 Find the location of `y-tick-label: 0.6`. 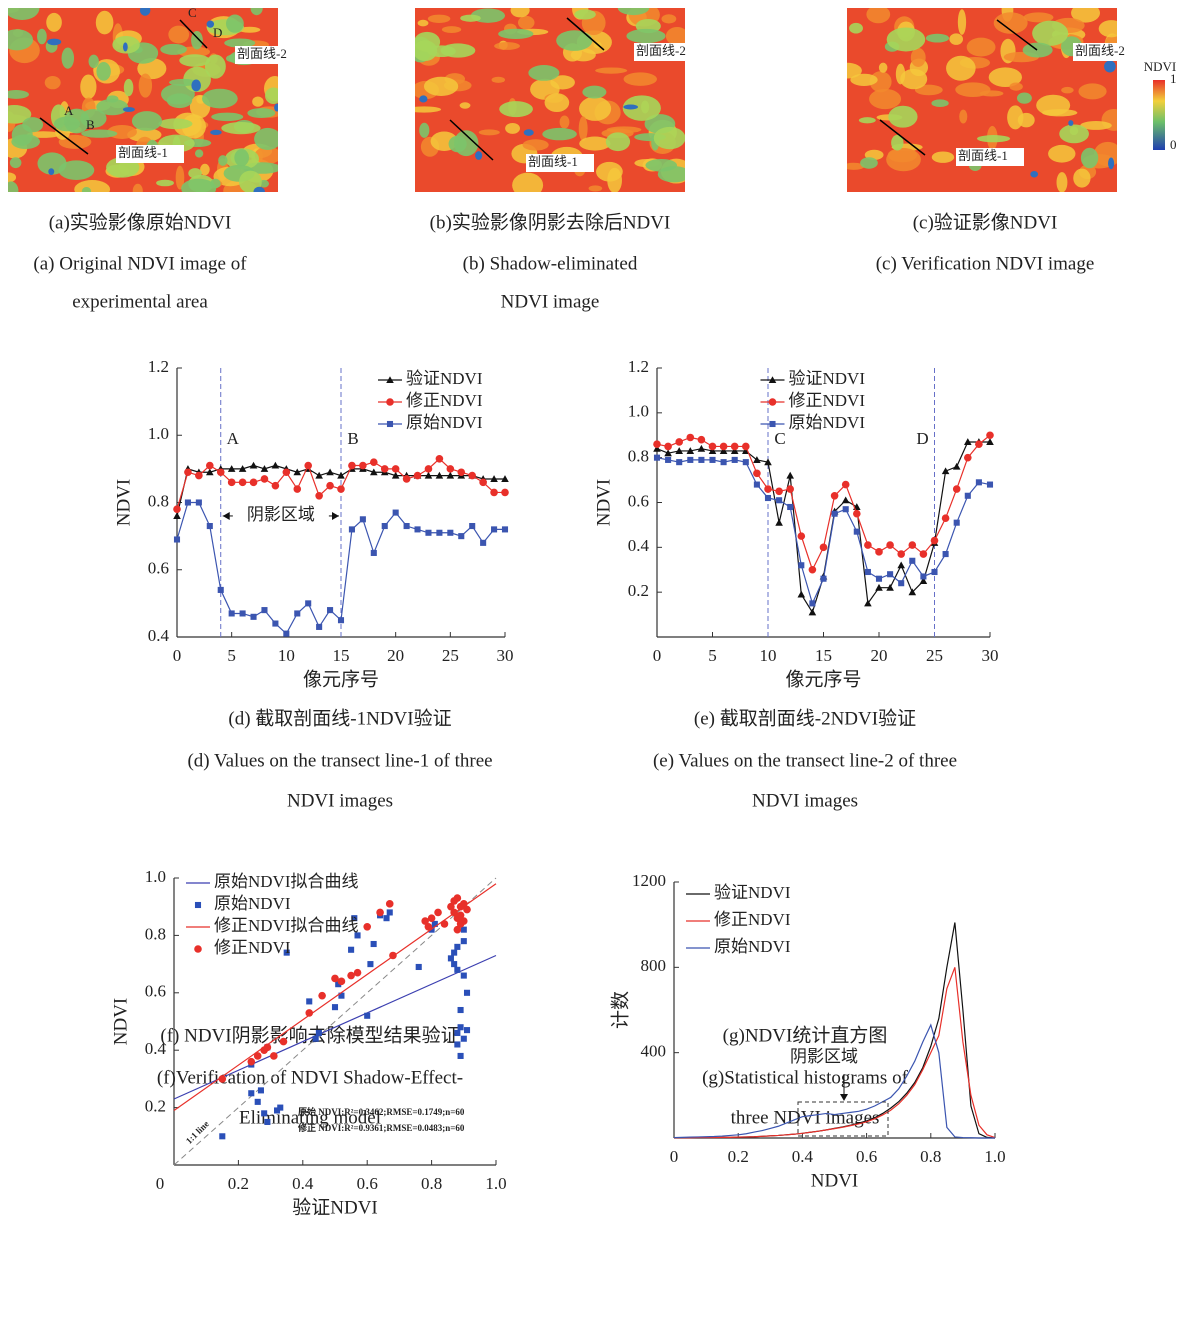

y-tick-label: 0.6 is located at coordinates (155, 991).